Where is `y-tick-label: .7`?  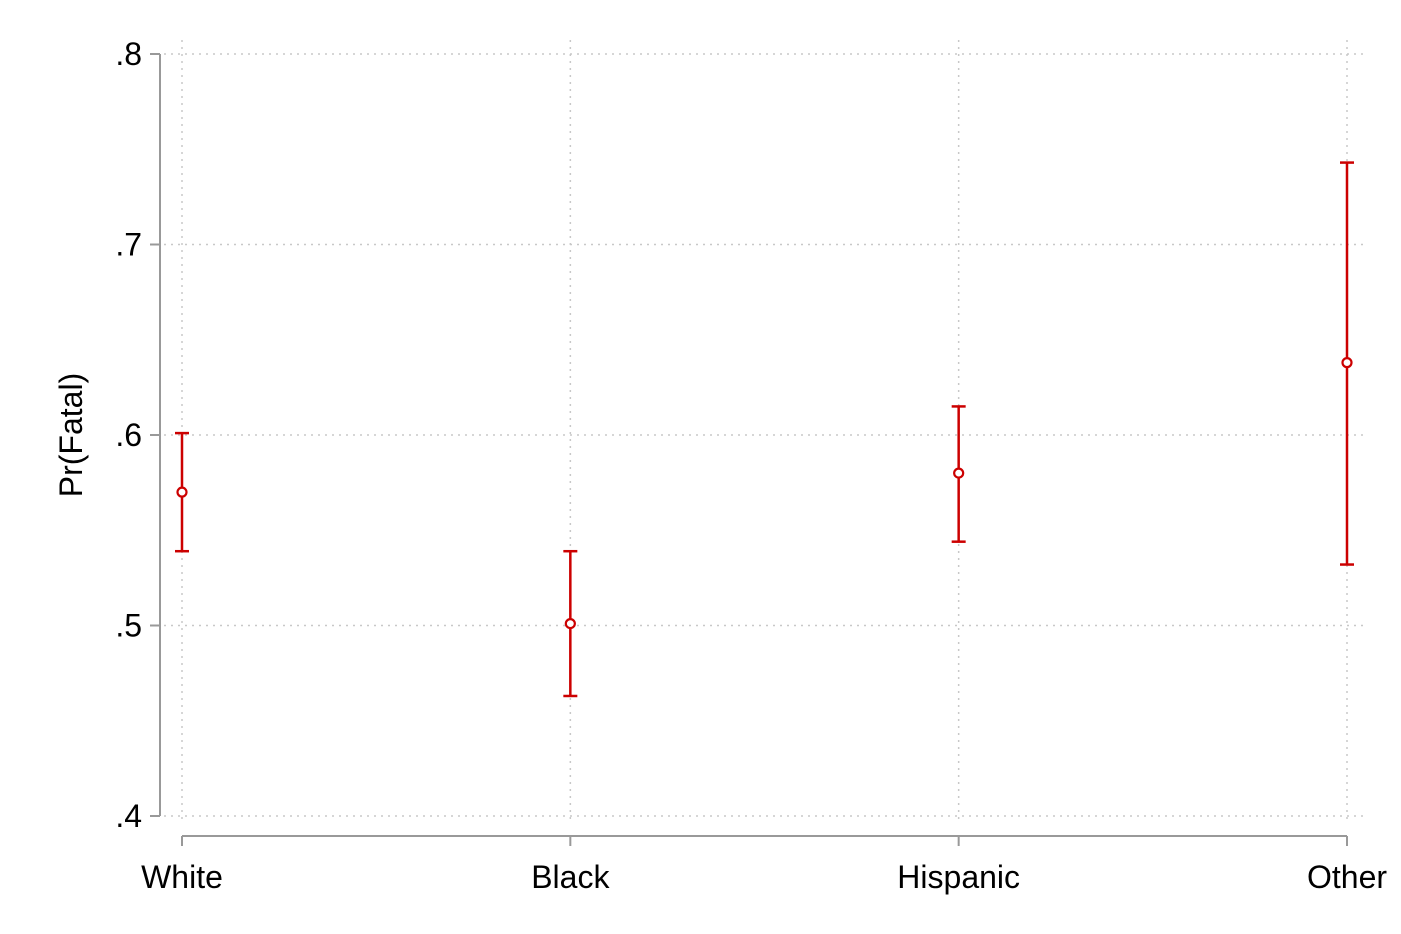 y-tick-label: .7 is located at coordinates (128, 245).